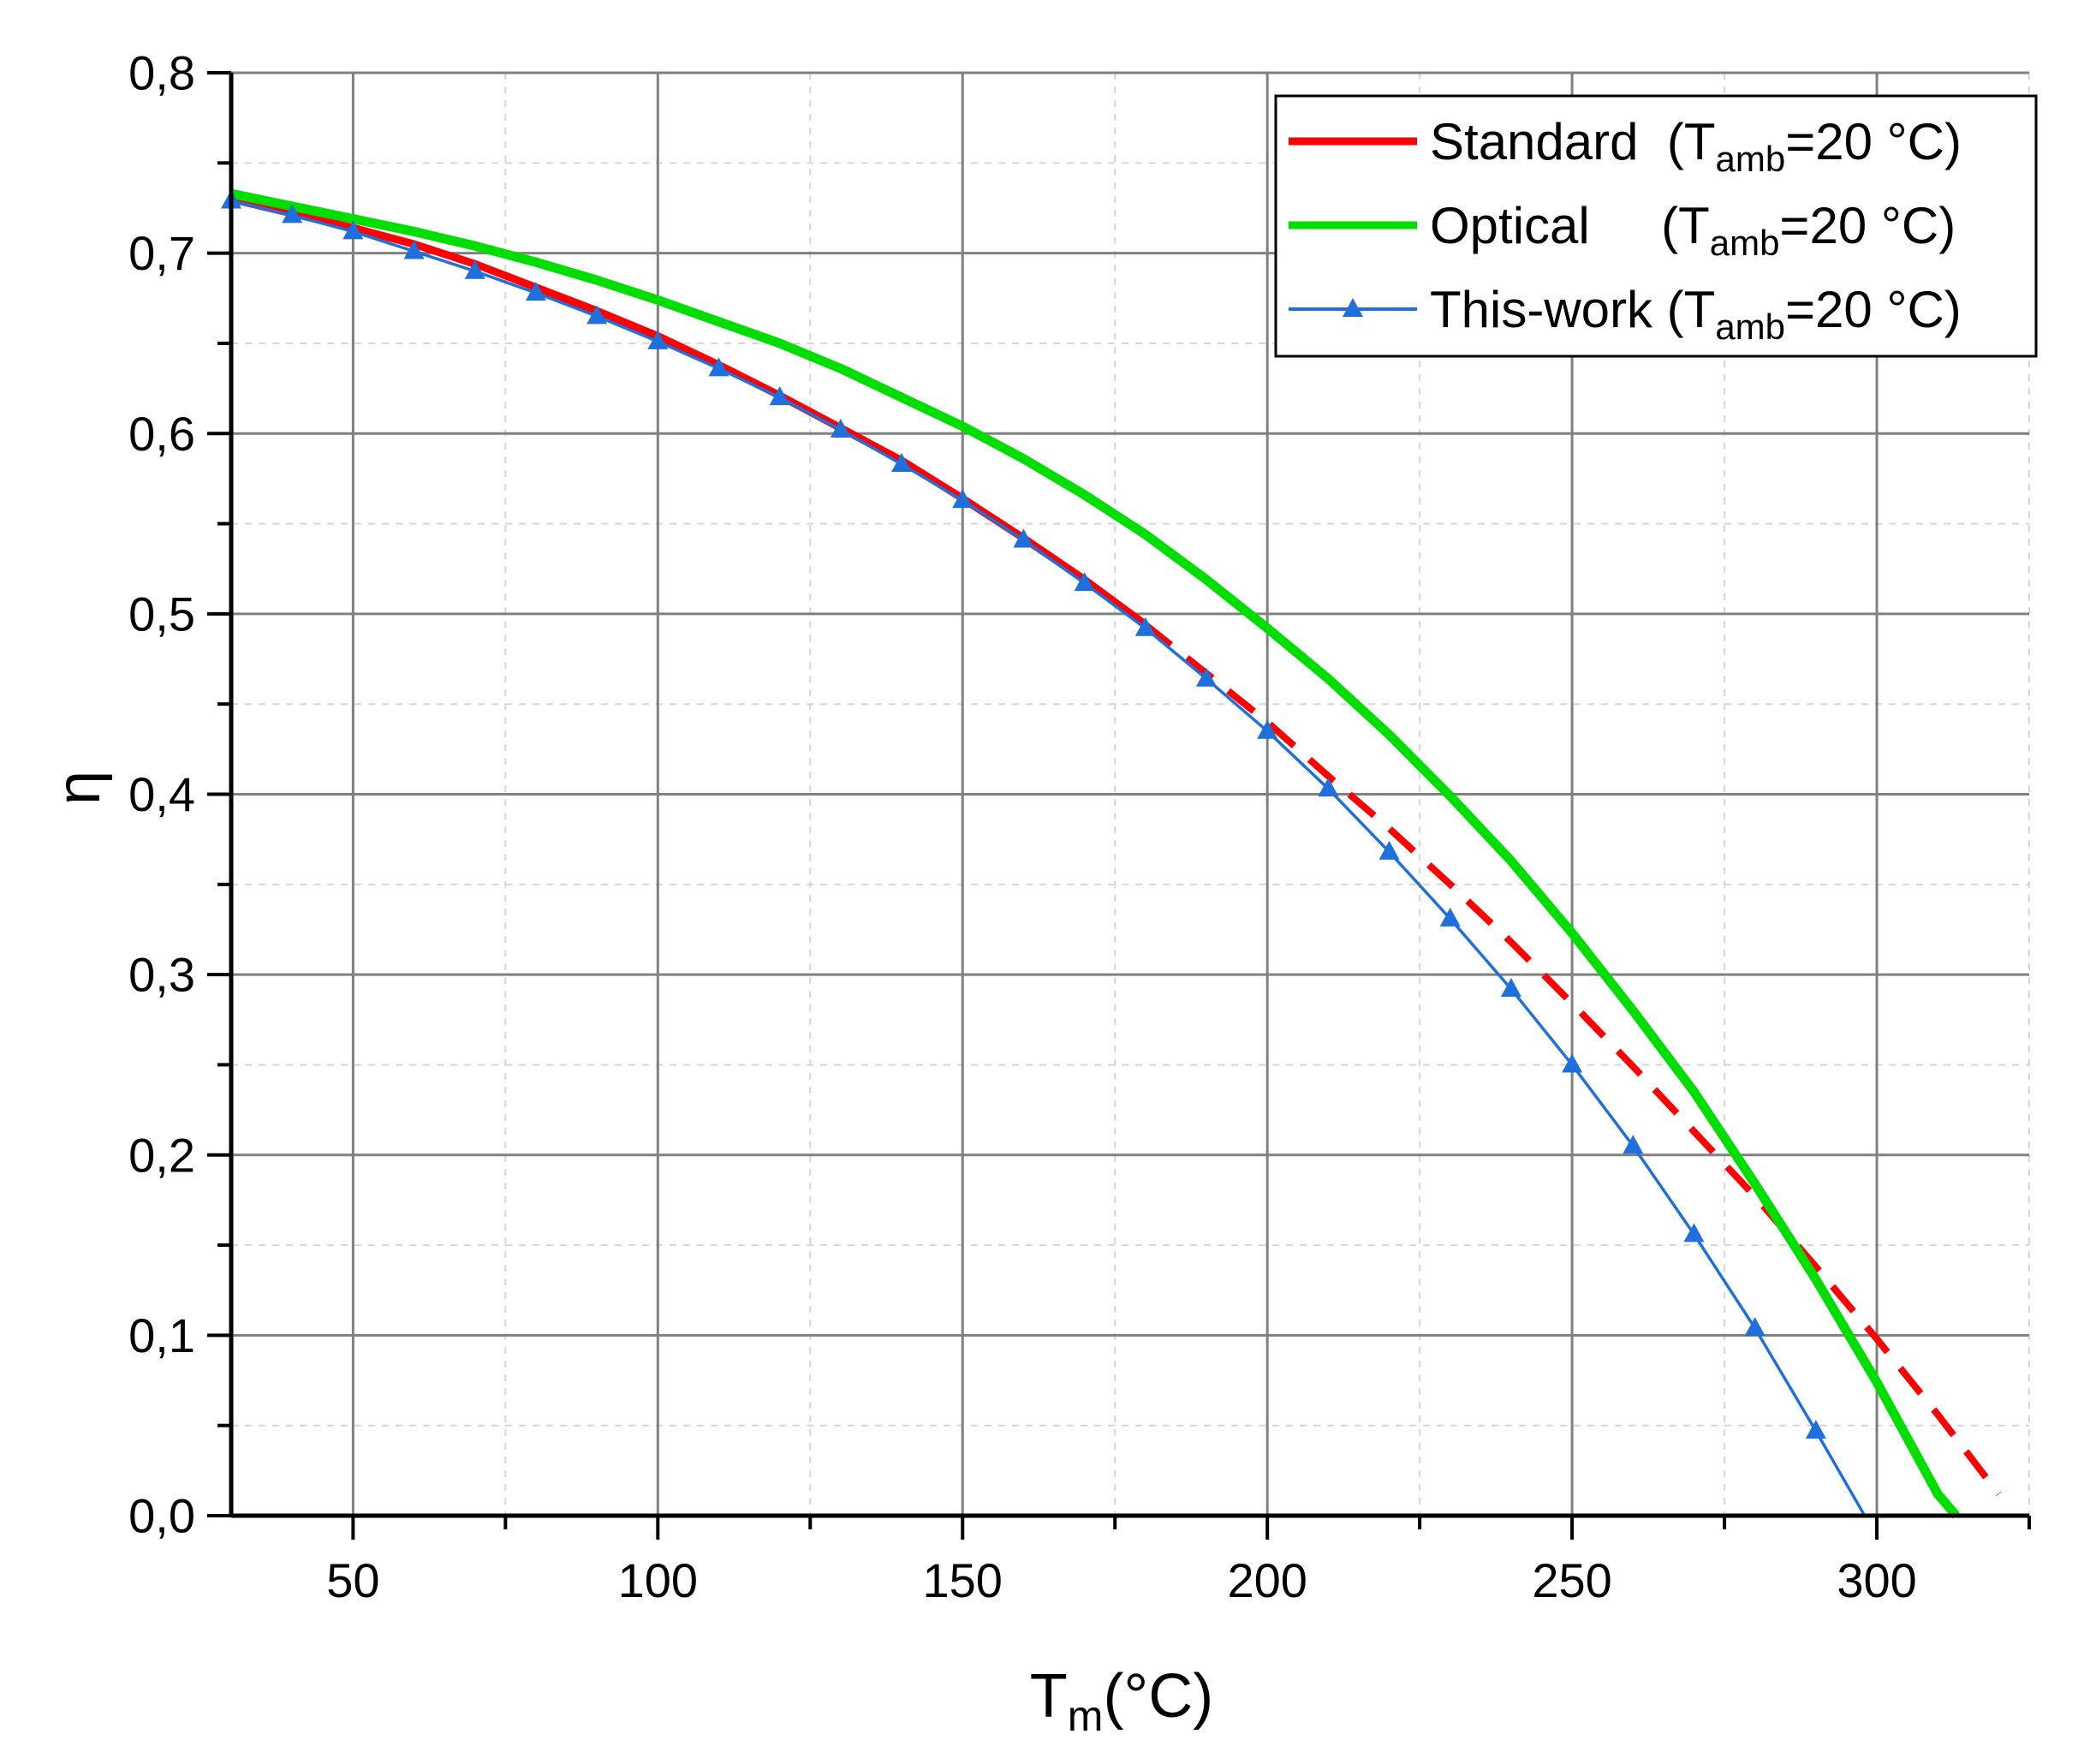 This screenshot has width=2096, height=1764. Describe the element at coordinates (1867, 226) in the screenshot. I see `legend-label-optical-rest: =20 °C)` at that location.